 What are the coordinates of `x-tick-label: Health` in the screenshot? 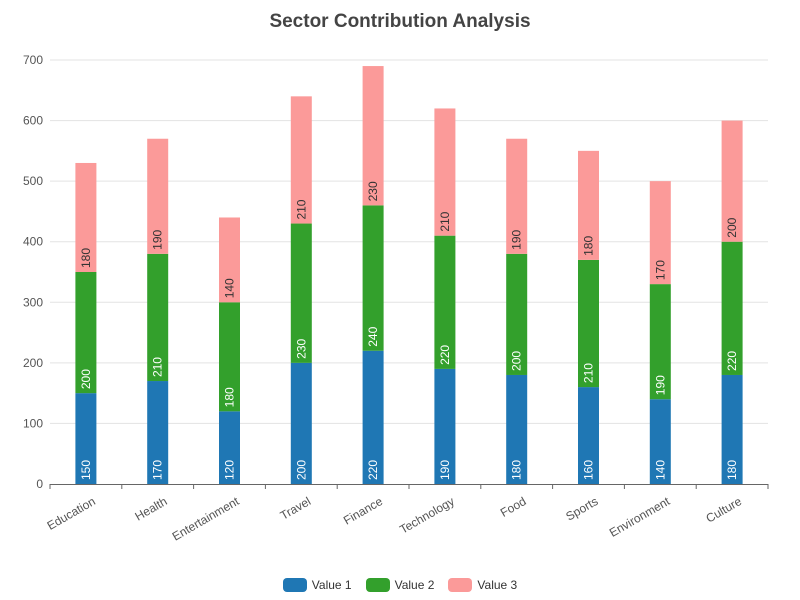 It's located at (151, 508).